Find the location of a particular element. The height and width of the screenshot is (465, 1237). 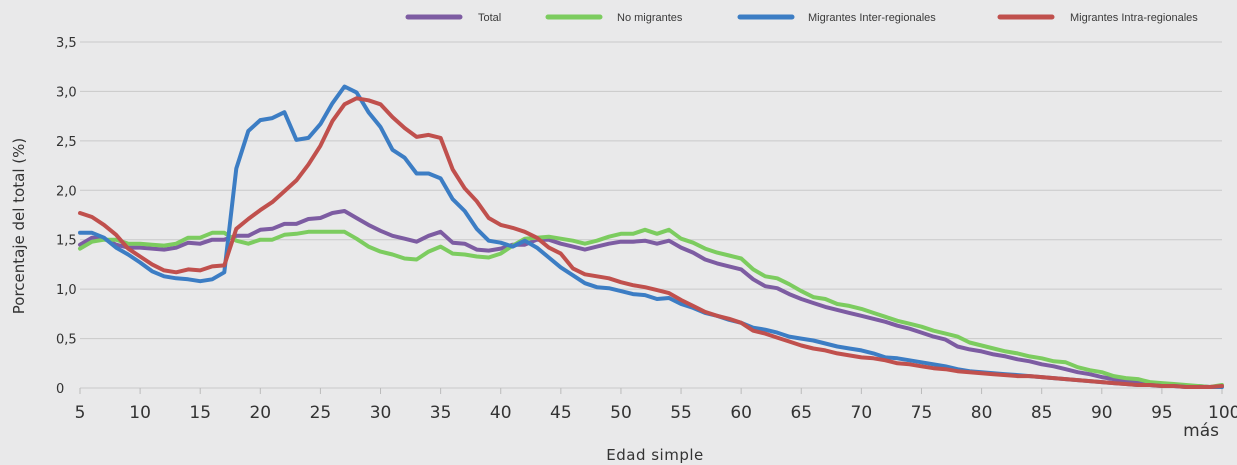

y-tick-label: 0,5 is located at coordinates (66, 340).